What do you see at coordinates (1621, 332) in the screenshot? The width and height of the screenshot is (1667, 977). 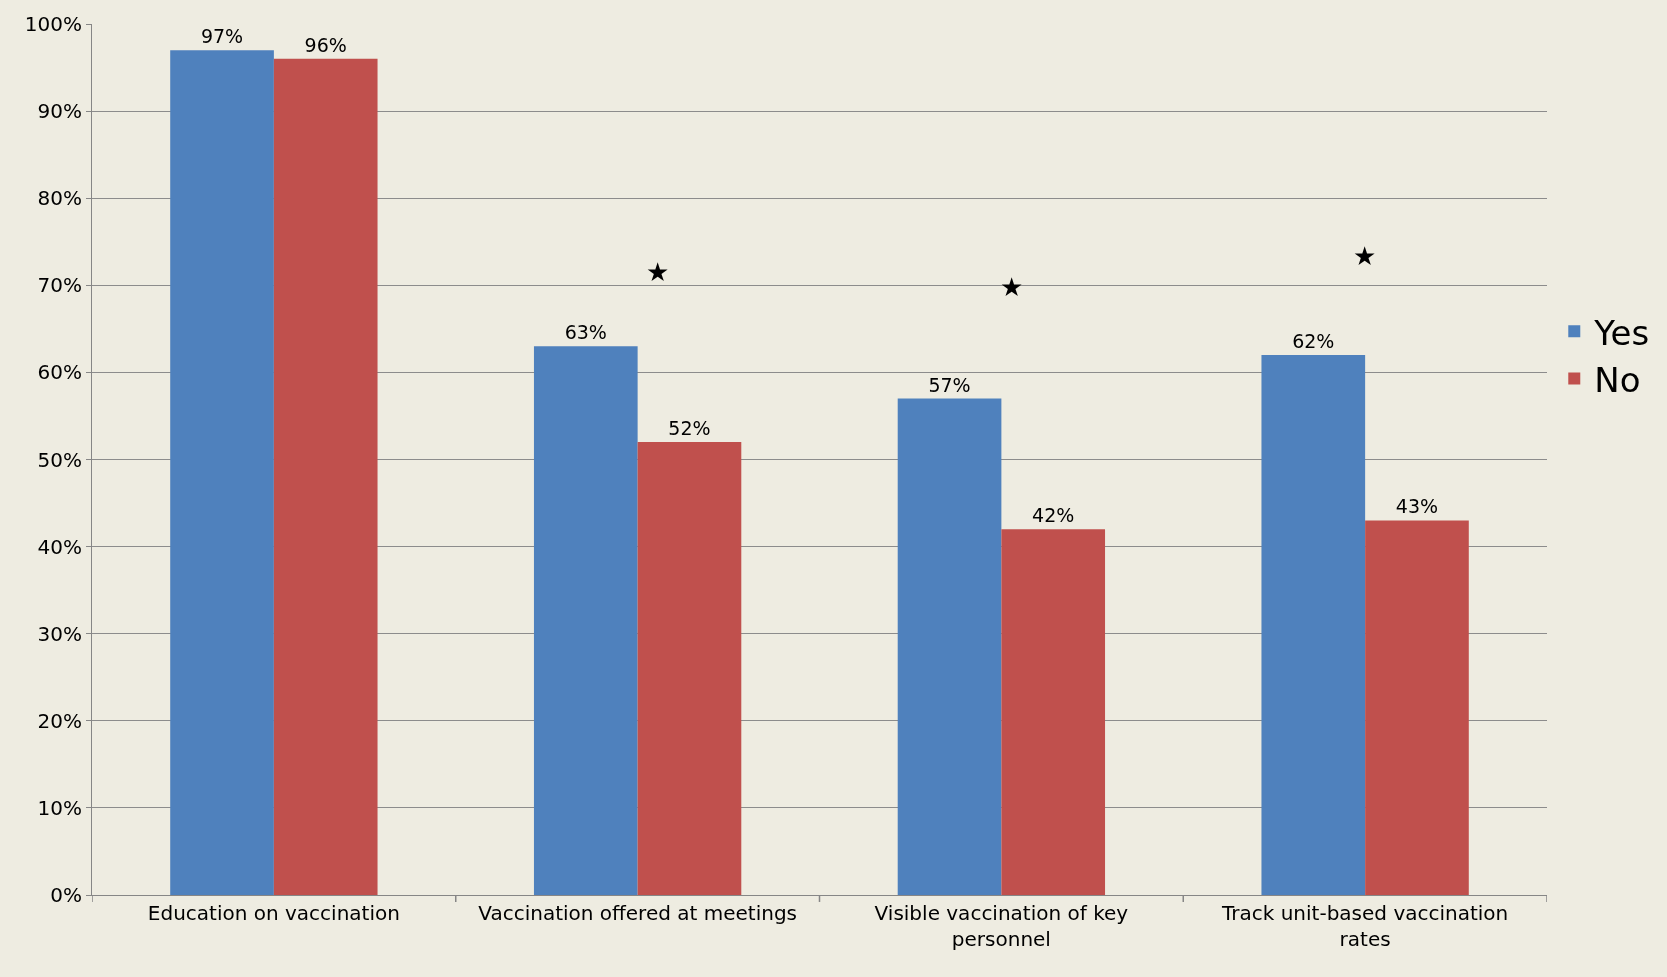 I see `legend-label: Yes` at bounding box center [1621, 332].